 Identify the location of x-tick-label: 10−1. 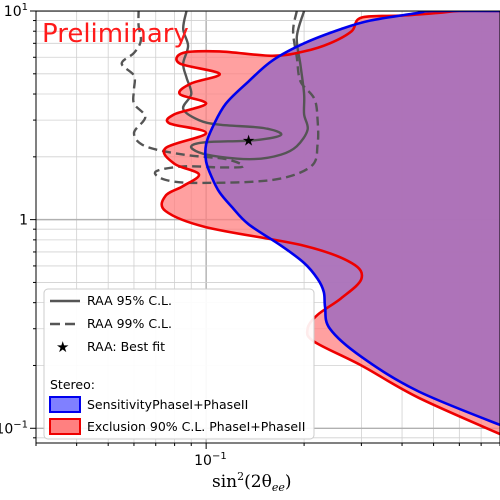
(210, 460).